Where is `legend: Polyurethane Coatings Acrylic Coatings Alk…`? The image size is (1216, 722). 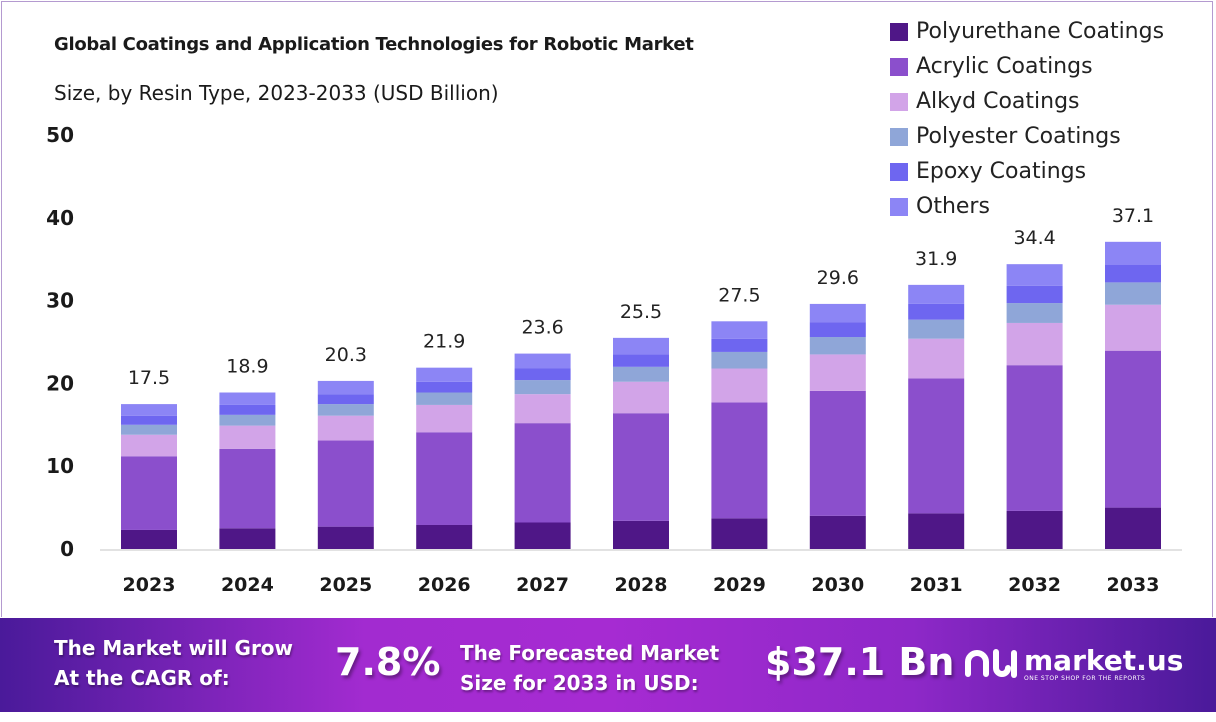
legend: Polyurethane Coatings Acrylic Coatings Alk… is located at coordinates (1027, 119).